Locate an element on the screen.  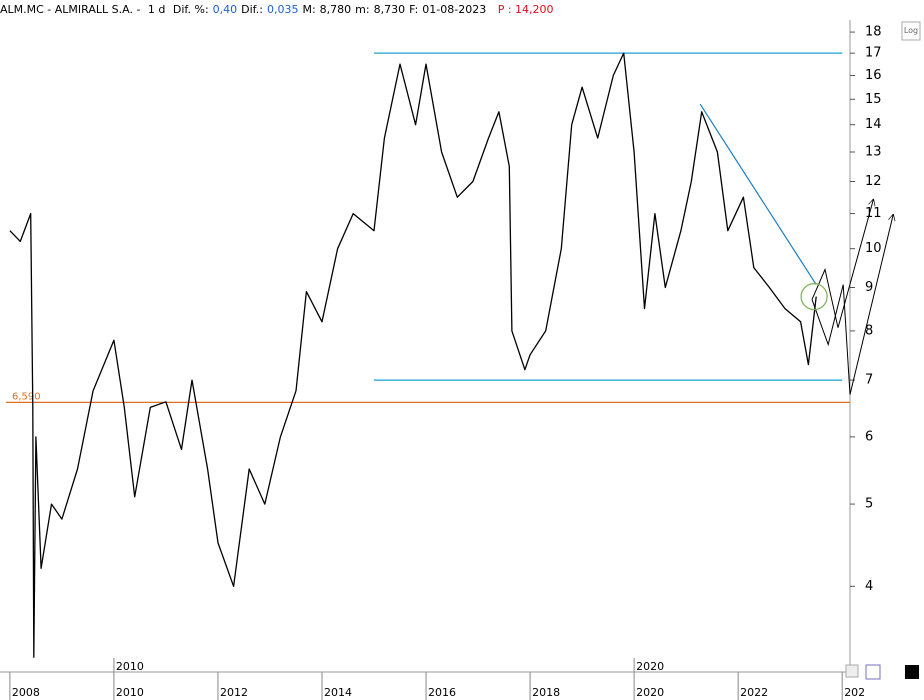
x-tick-label: 202 is located at coordinates (854, 692).